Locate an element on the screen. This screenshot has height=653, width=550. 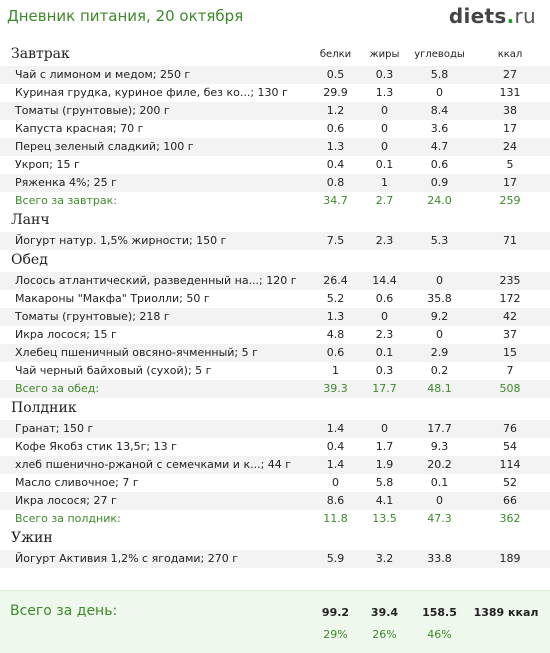
value-fat: 3.2 is located at coordinates (384, 558).